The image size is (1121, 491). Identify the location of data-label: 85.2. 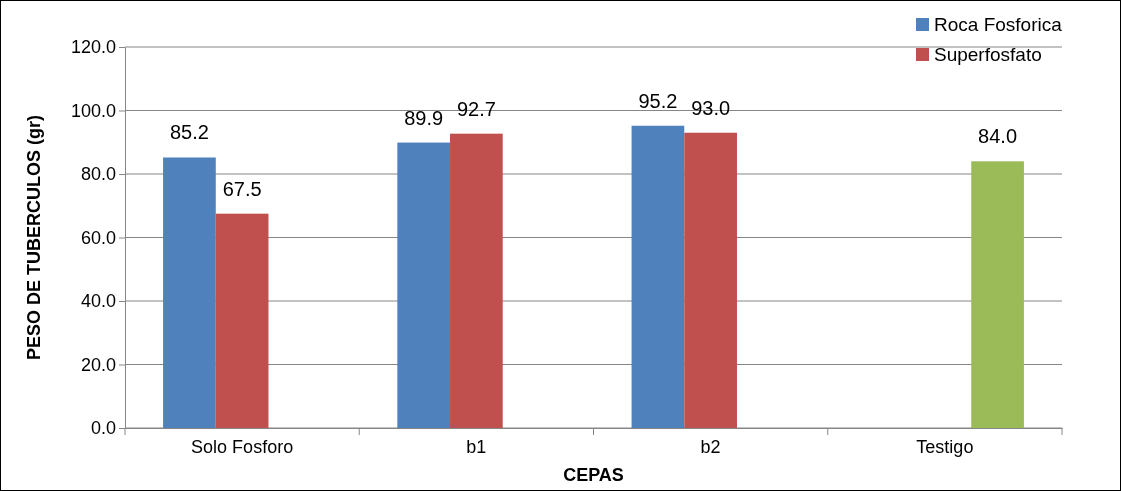
(189, 132).